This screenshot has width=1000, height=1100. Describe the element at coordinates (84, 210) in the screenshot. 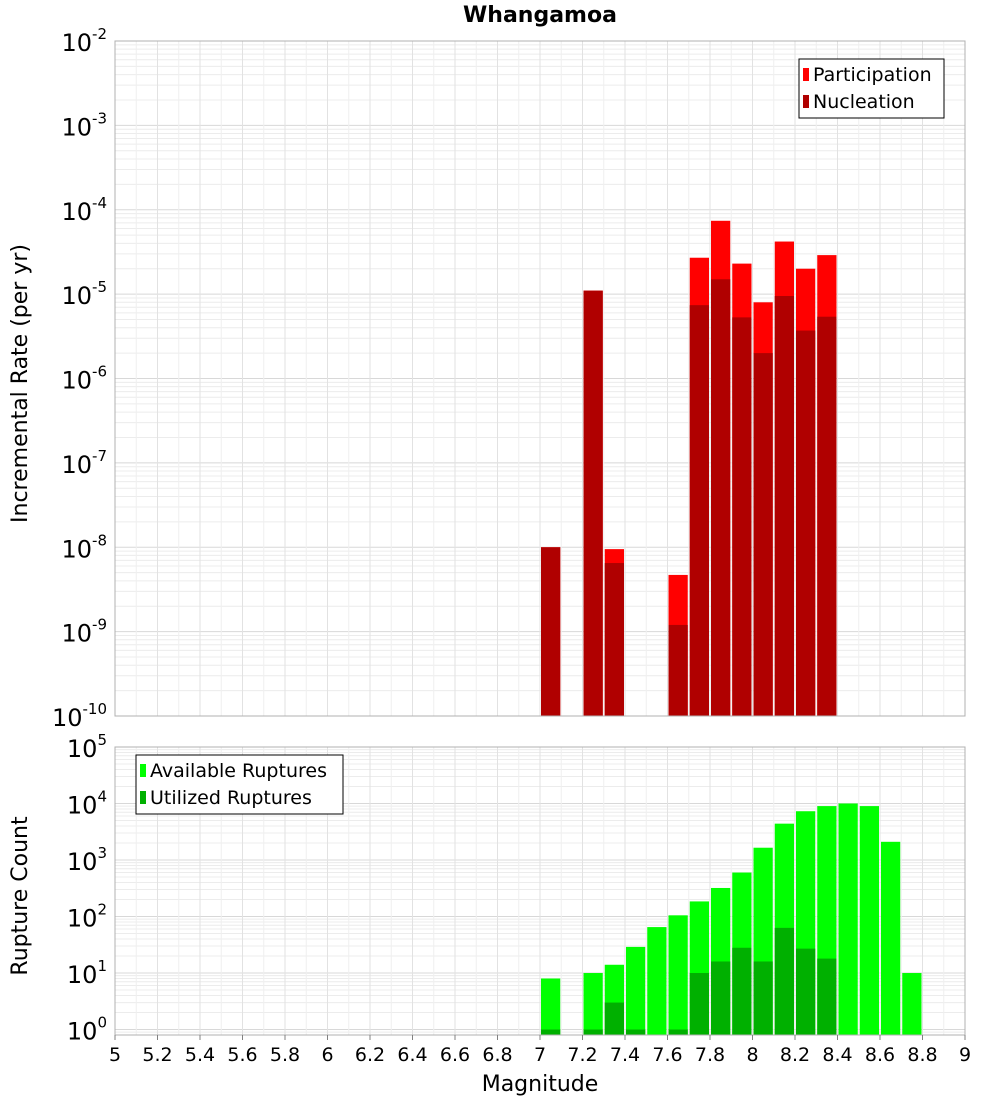

I see `y-tick-label: 10⁻⁴` at that location.